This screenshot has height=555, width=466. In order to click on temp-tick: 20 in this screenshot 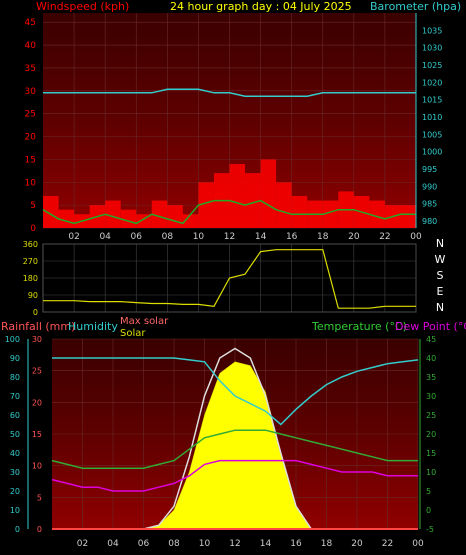, I will do `click(431, 434)`.